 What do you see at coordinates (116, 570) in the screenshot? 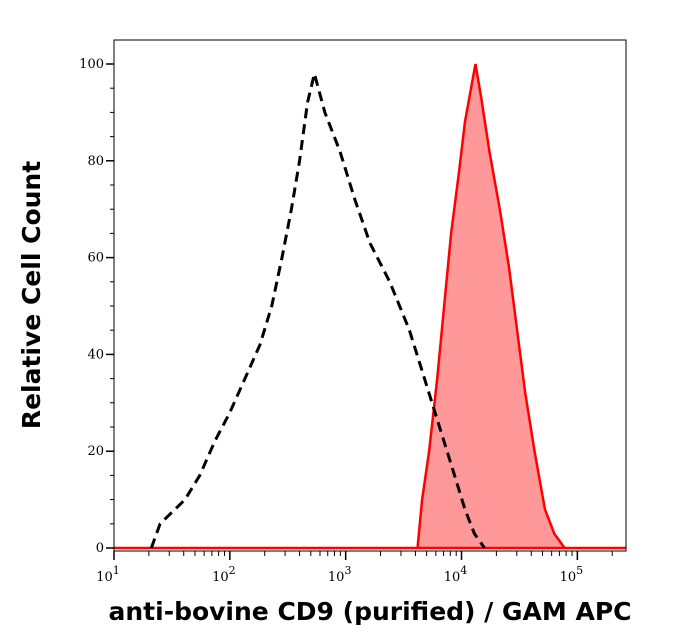
I see `x-tick-exponent: 1` at bounding box center [116, 570].